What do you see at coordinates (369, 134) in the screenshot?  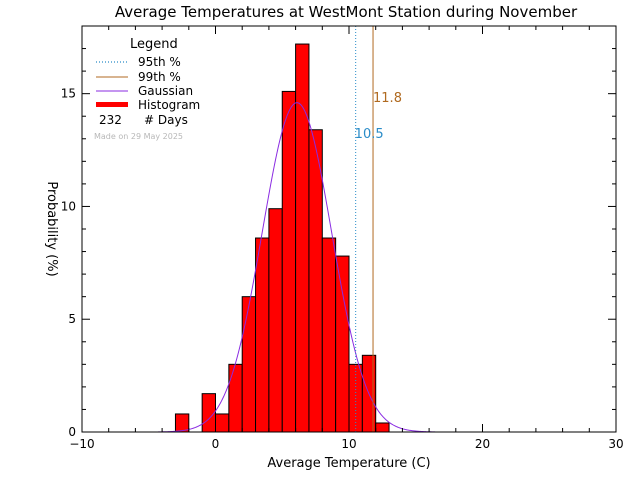 I see `p95-label: 10.5` at bounding box center [369, 134].